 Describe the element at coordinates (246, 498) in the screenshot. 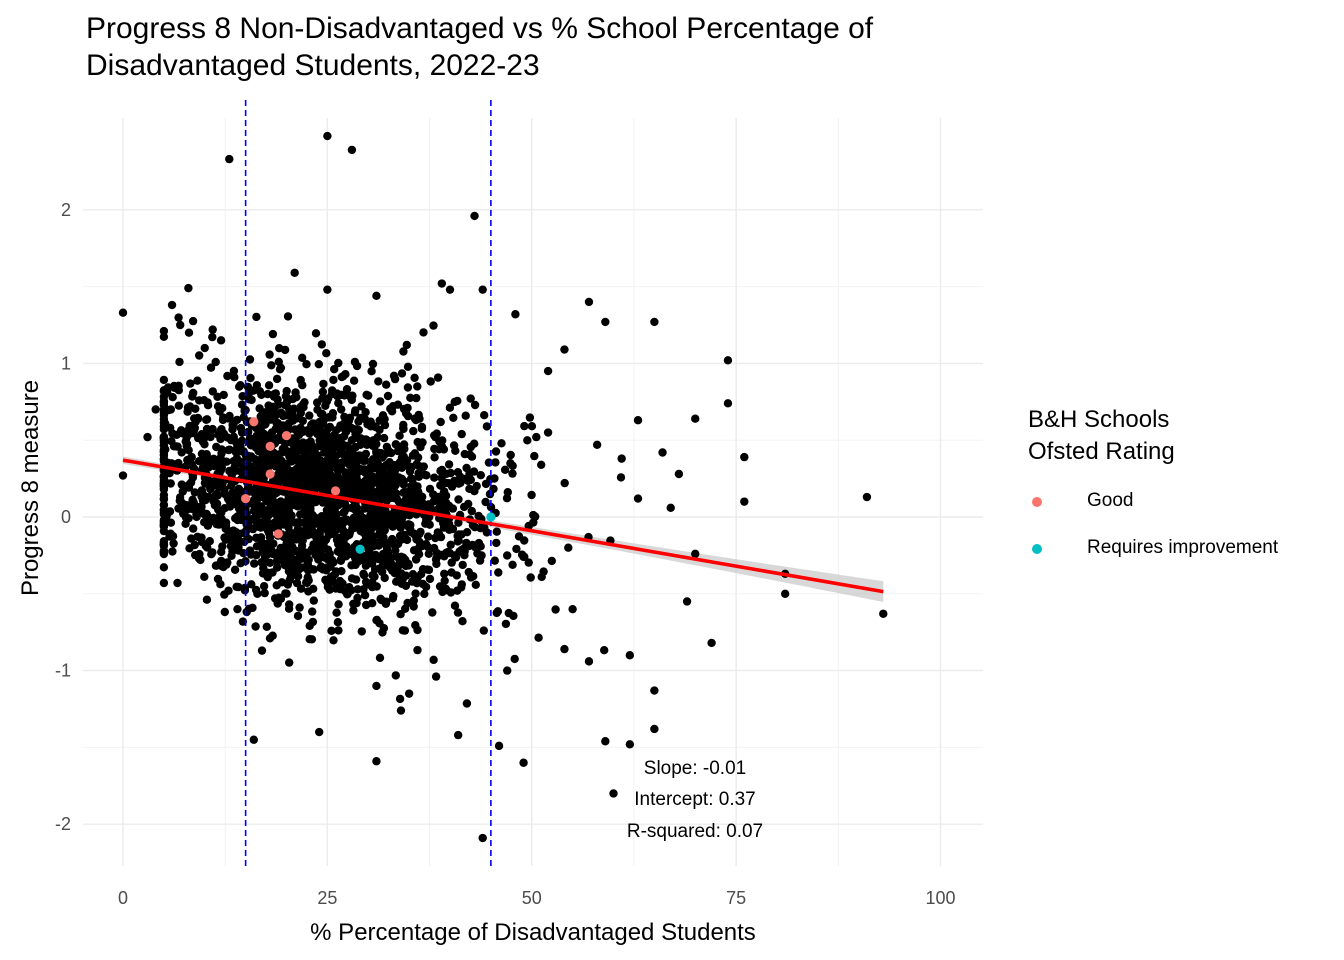

I see `highlight-point` at that location.